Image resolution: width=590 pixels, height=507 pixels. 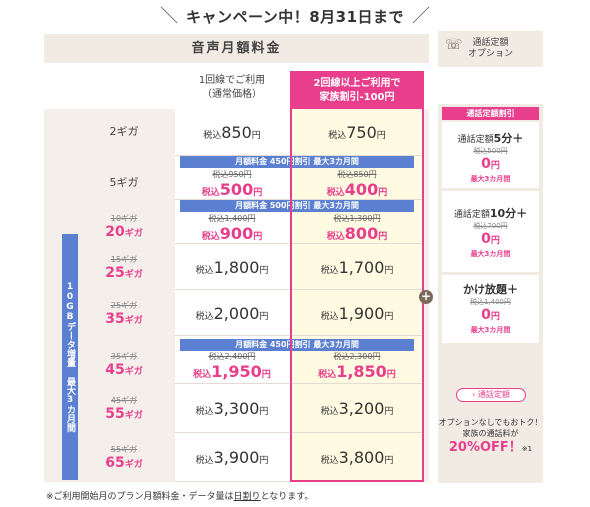 What do you see at coordinates (490, 231) in the screenshot?
I see `option-card-10min: 通話定額10分＋ 税込700円 0円 最大3カ月間` at bounding box center [490, 231].